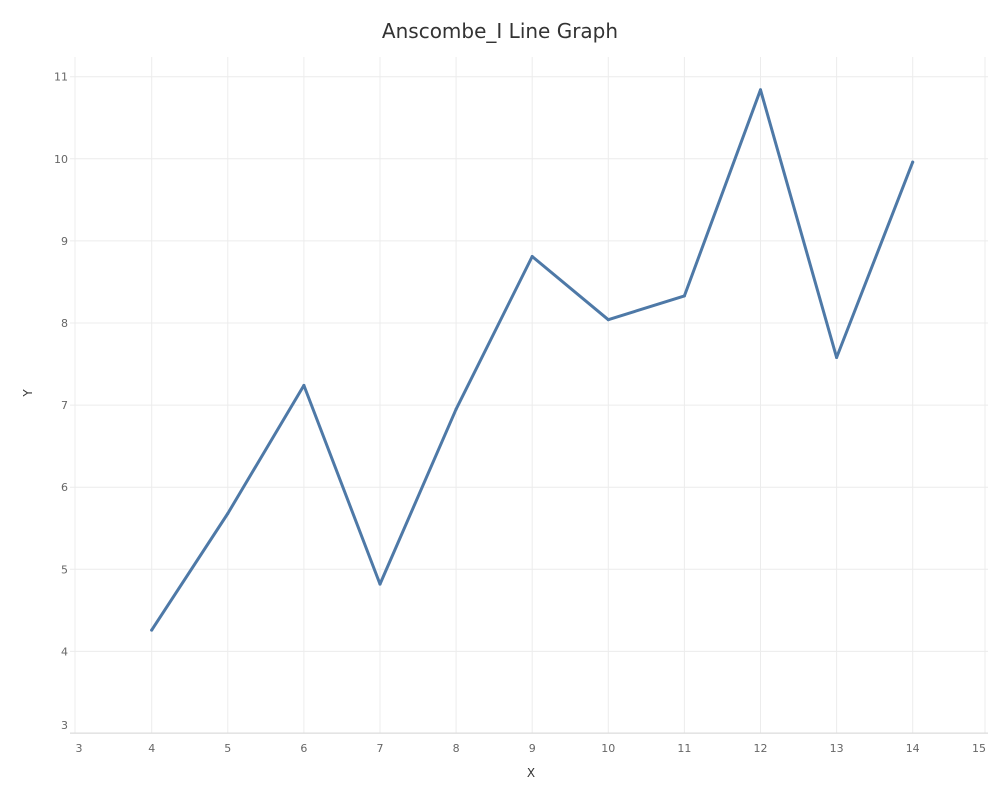 Image resolution: width=1000 pixels, height=800 pixels. Describe the element at coordinates (64, 487) in the screenshot. I see `y-tick-label: 6` at that location.